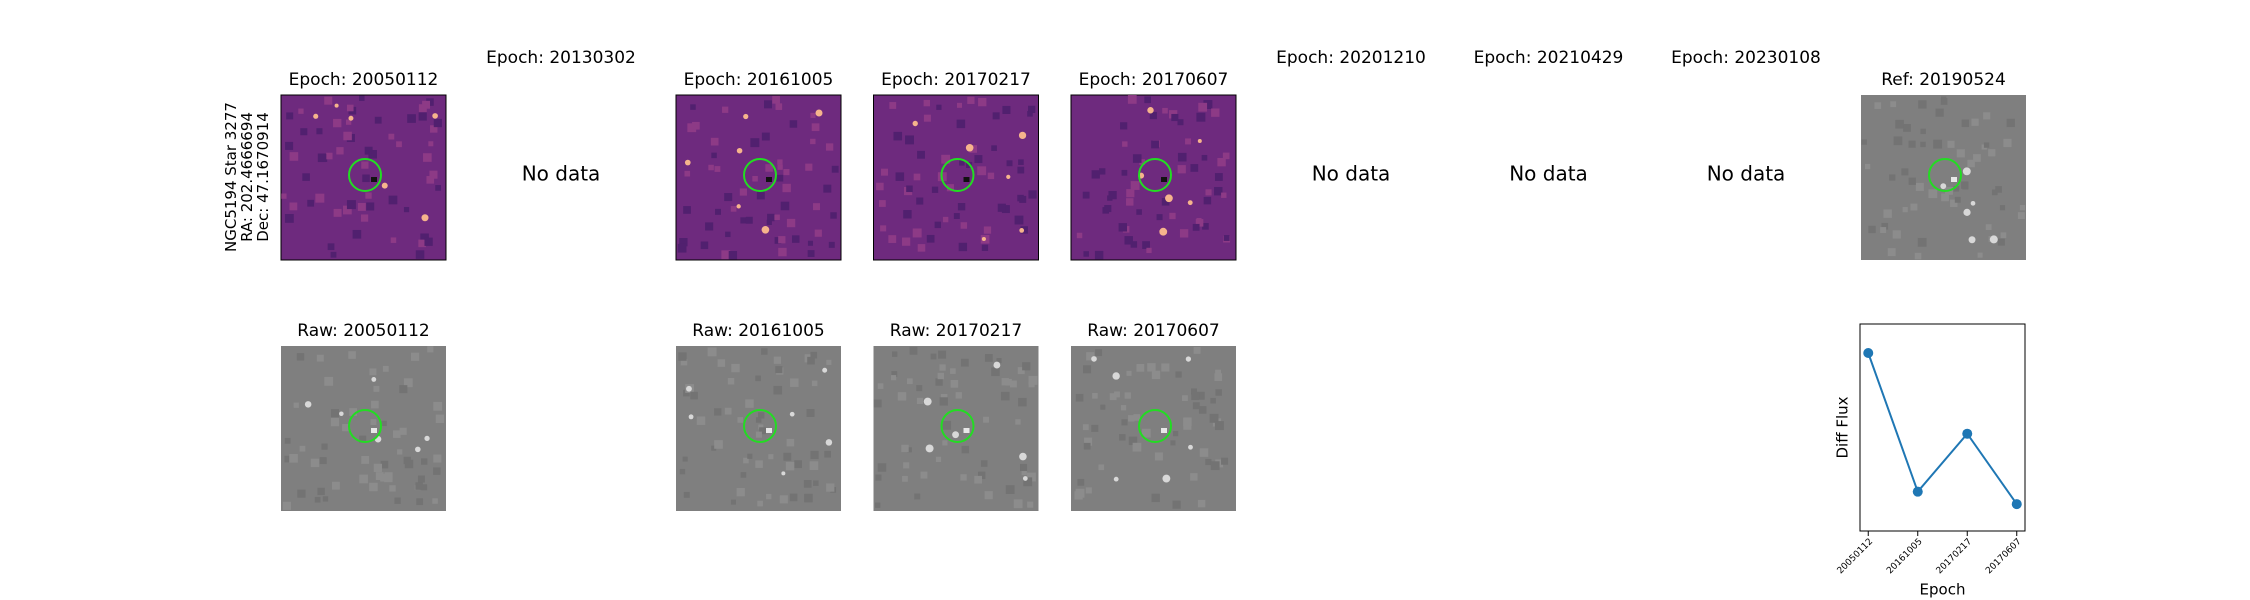  Describe the element at coordinates (1917, 491) in the screenshot. I see `data-point` at that location.